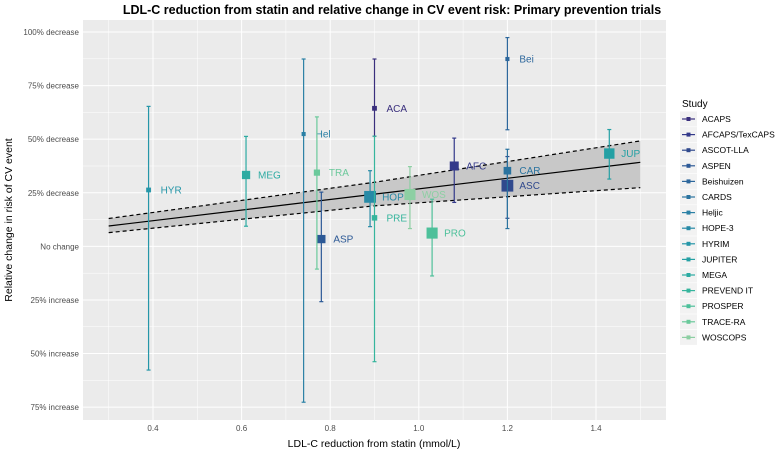 This screenshot has height=455, width=780. What do you see at coordinates (393, 197) in the screenshot?
I see `point-label: HOP` at bounding box center [393, 197].